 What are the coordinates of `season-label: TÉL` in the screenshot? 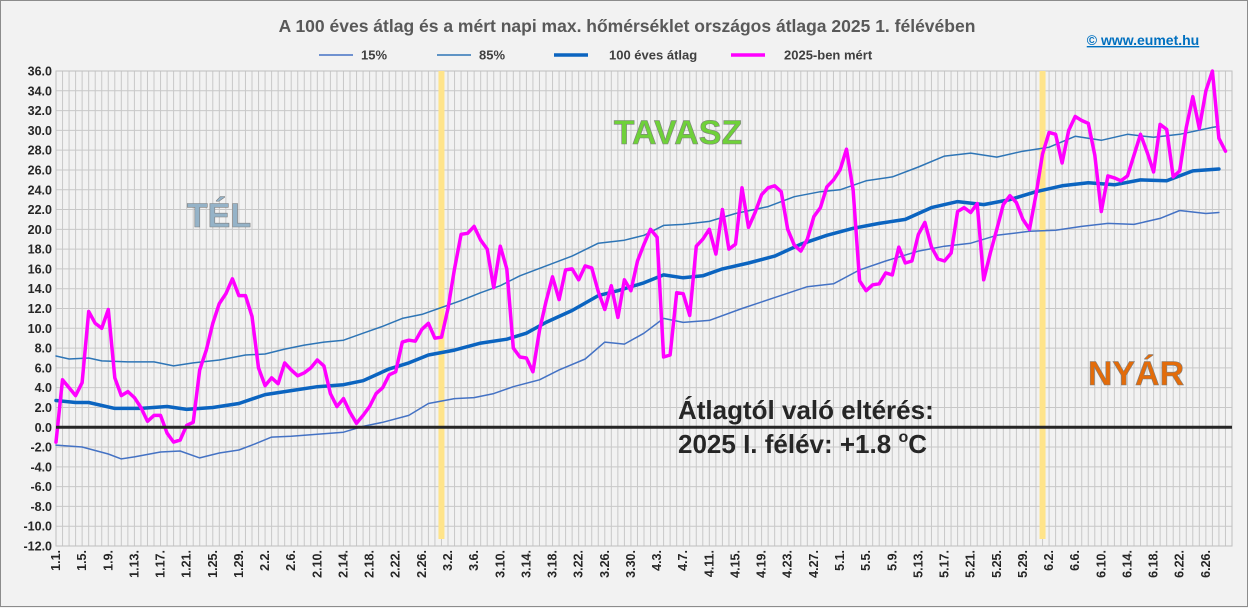 It's located at (219, 216).